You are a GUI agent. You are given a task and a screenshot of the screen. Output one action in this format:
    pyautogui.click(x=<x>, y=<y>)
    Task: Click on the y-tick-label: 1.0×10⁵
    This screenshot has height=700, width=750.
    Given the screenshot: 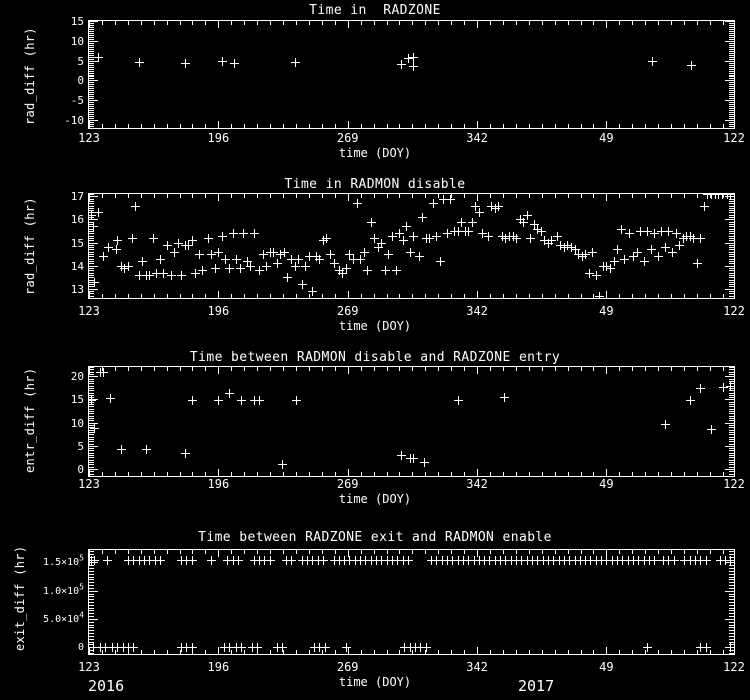 What is the action you would take?
    pyautogui.click(x=63, y=589)
    